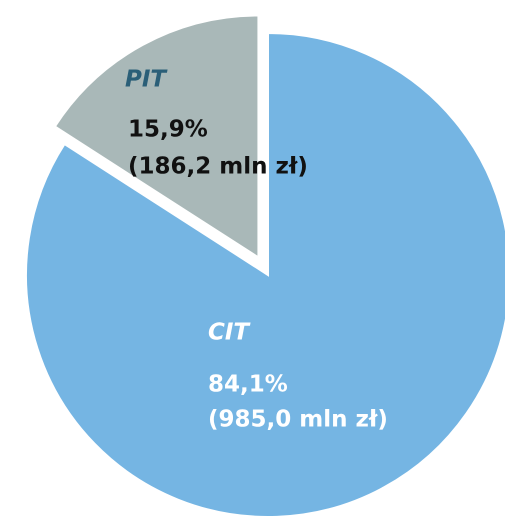 Image resolution: width=505 pixels, height=523 pixels. I want to click on slice-name: PIT, so click(146, 80).